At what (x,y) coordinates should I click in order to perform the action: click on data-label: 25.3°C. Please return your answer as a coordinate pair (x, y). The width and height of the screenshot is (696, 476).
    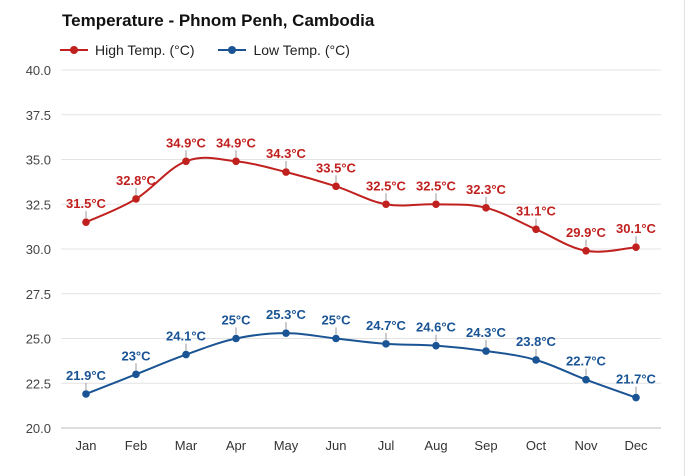
    Looking at the image, I should click on (286, 314).